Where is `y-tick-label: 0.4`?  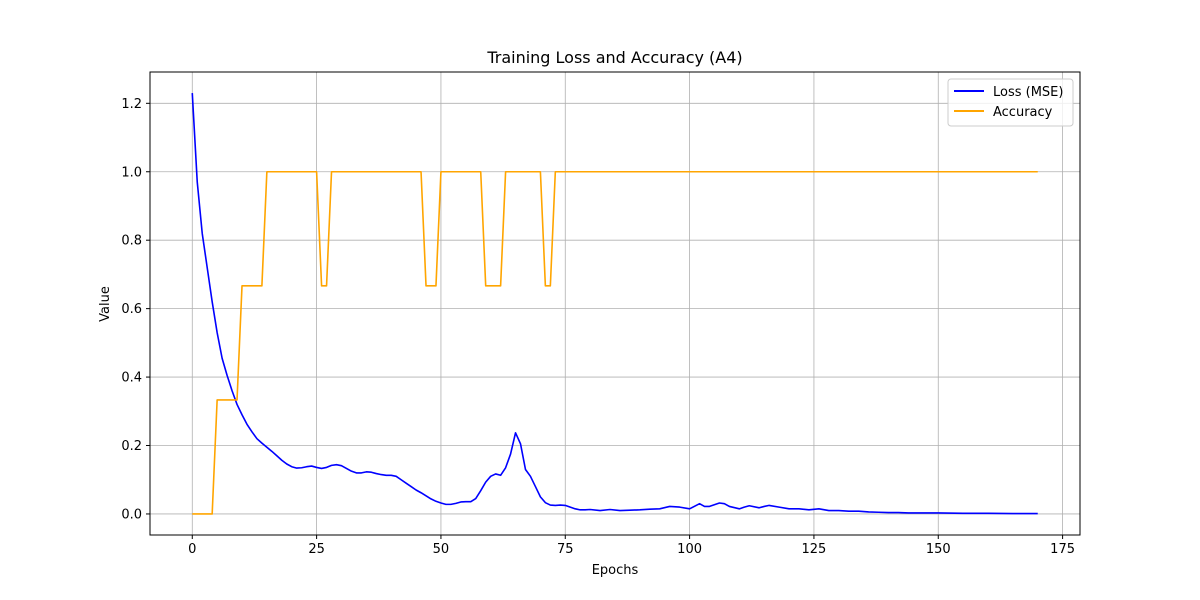 y-tick-label: 0.4 is located at coordinates (131, 378).